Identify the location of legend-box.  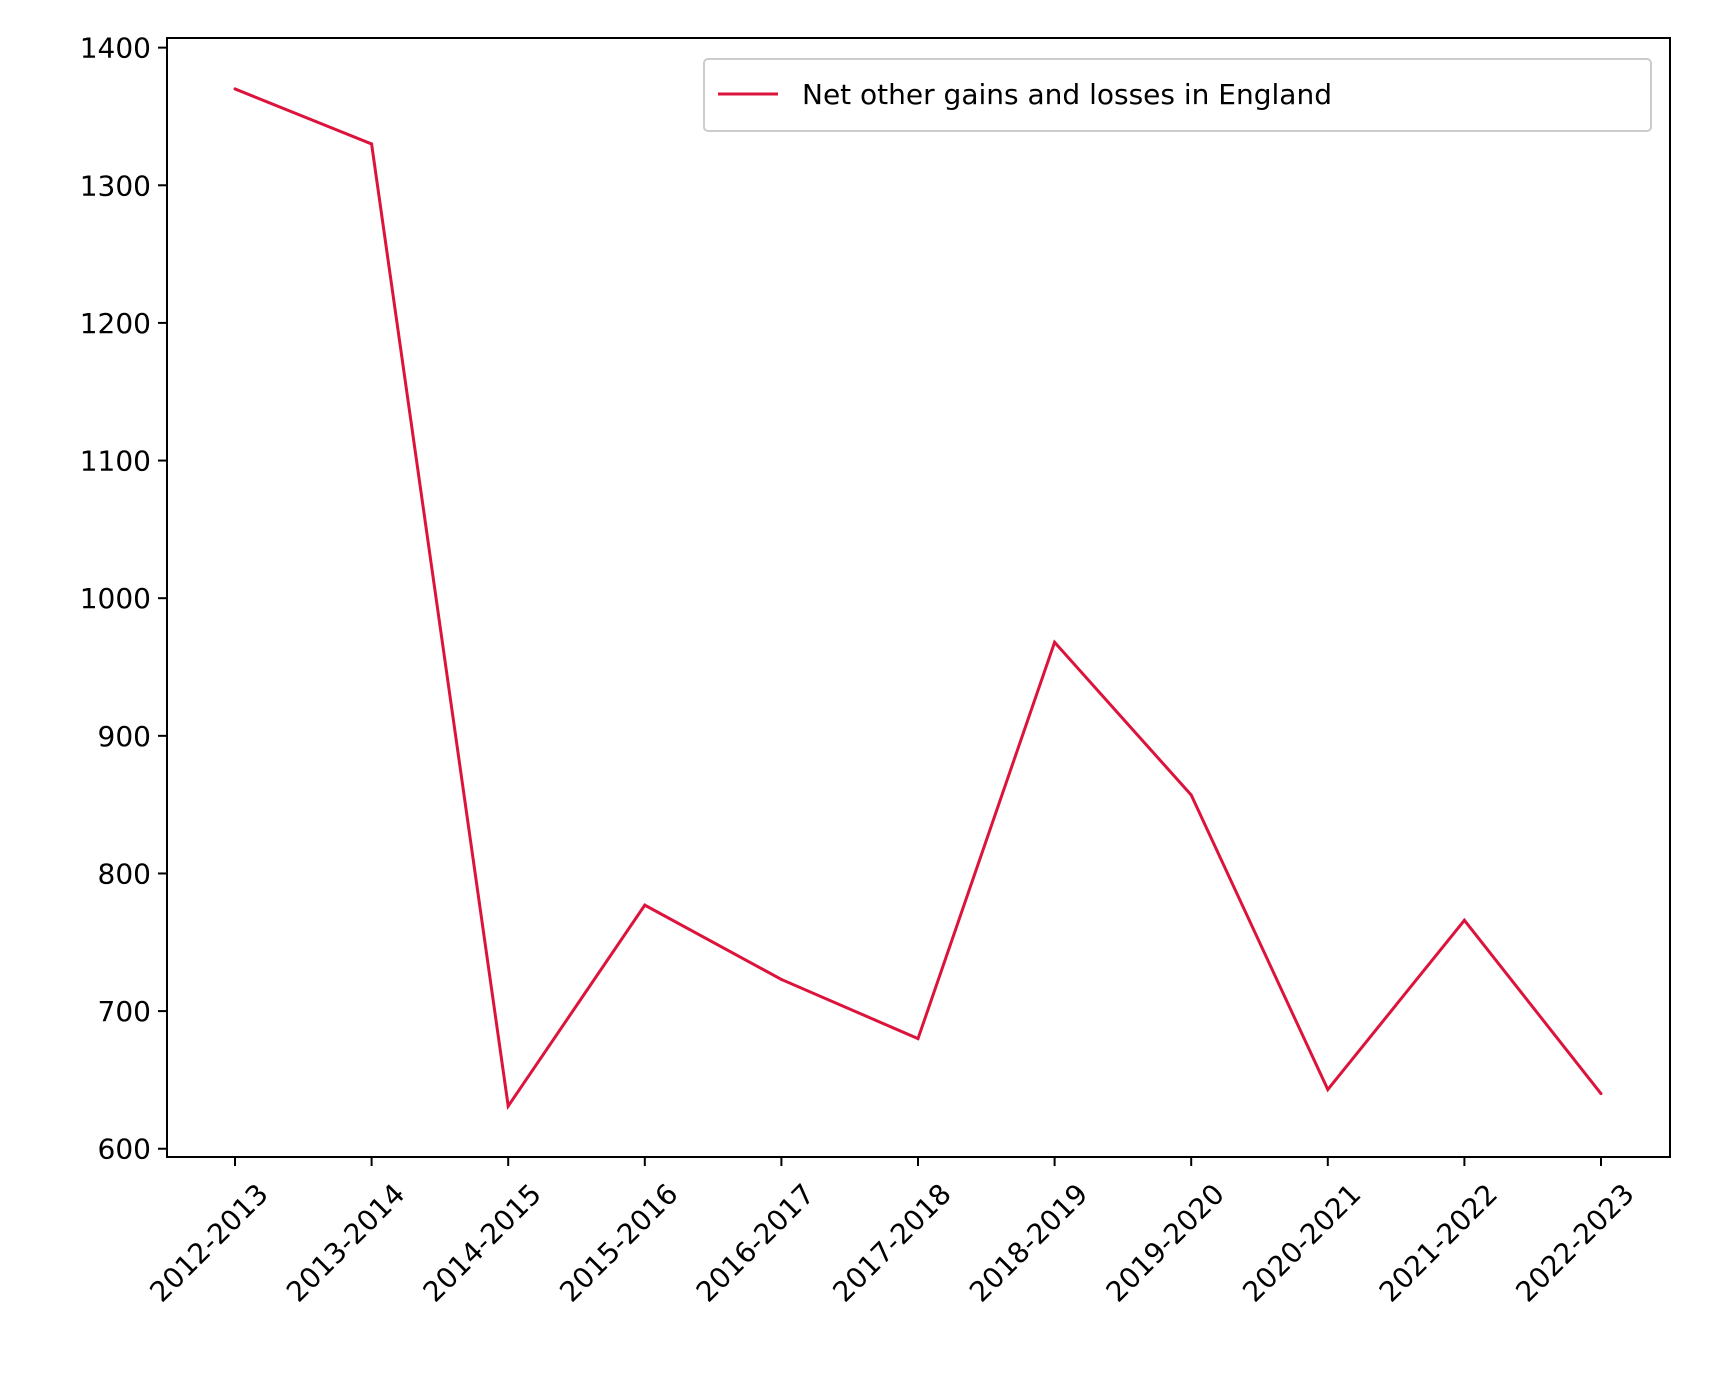
(1177, 95).